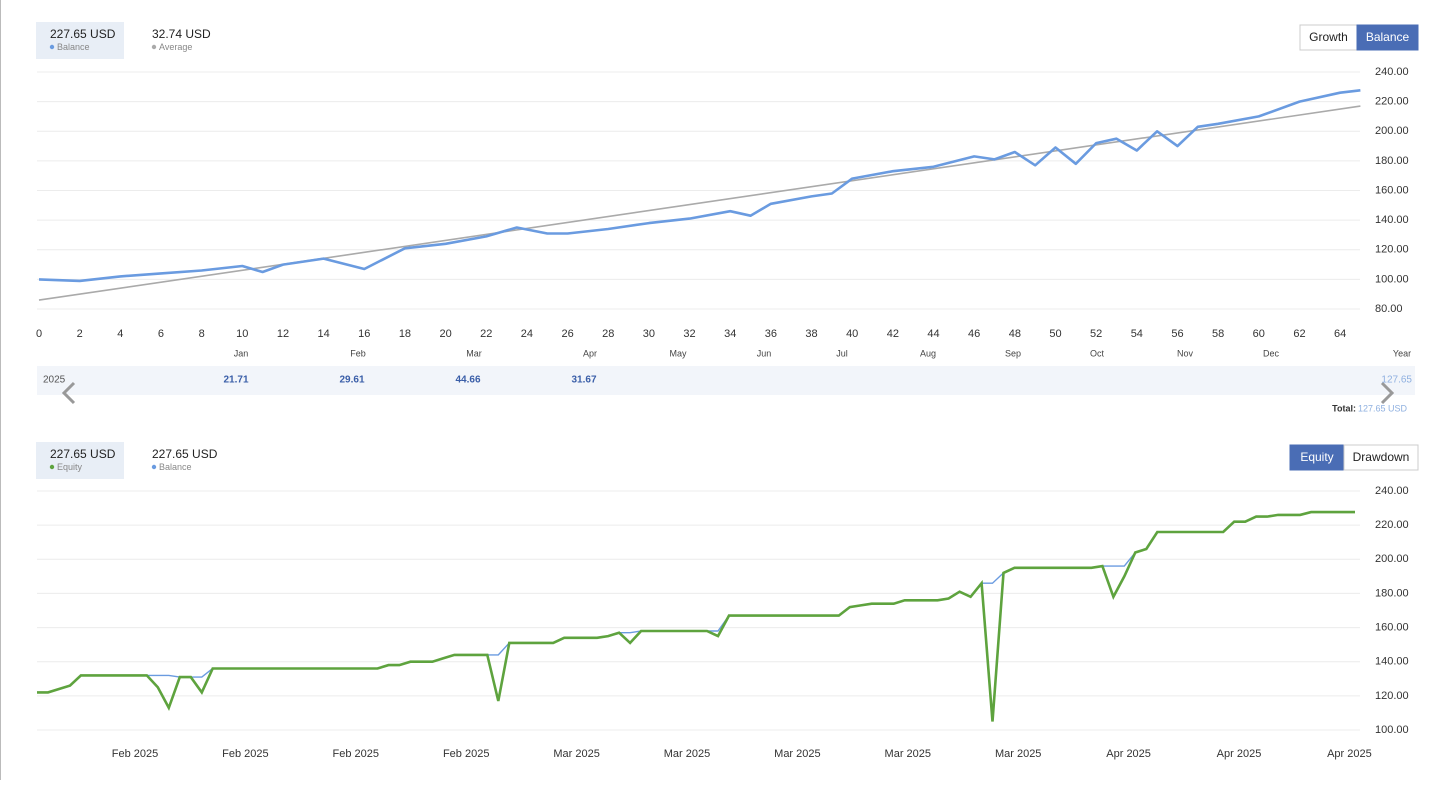 This screenshot has height=785, width=1445. I want to click on x-tick-label: 42, so click(893, 334).